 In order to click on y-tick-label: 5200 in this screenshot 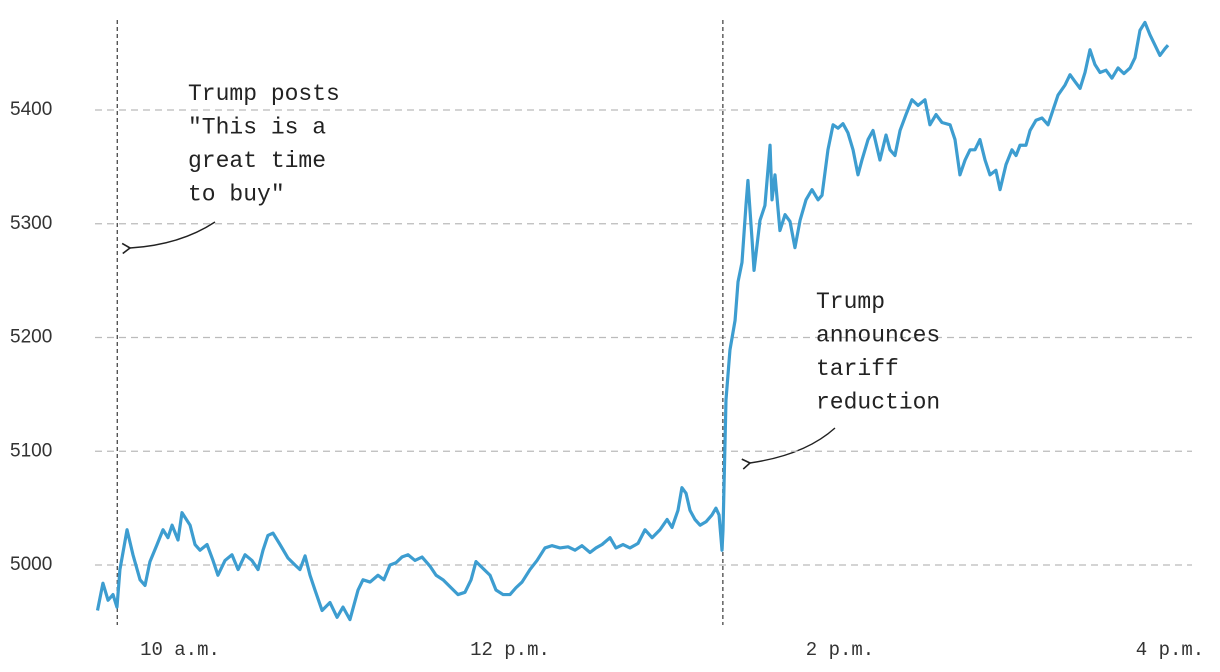, I will do `click(31, 337)`.